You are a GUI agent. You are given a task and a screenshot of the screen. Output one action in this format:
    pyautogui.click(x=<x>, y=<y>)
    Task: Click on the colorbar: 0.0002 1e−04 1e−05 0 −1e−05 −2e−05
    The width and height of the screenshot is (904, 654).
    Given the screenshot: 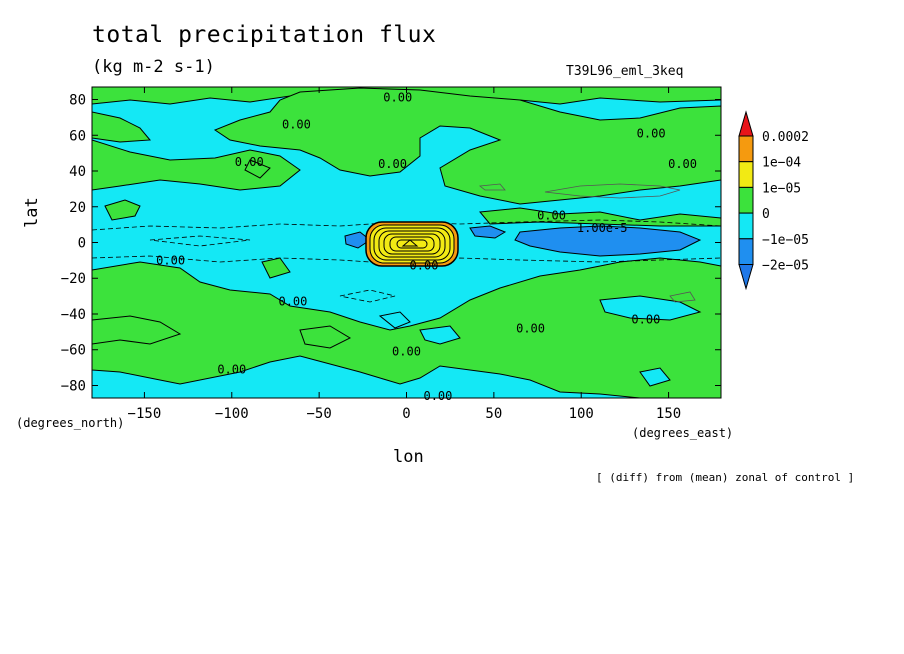 What is the action you would take?
    pyautogui.click(x=773, y=200)
    